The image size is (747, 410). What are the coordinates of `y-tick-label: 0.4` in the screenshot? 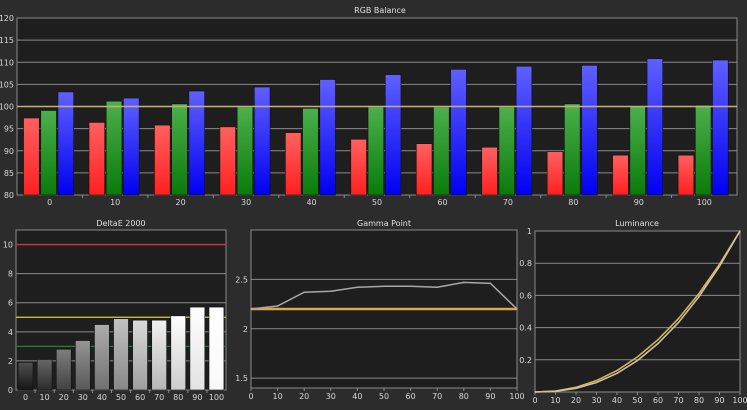 It's located at (525, 328).